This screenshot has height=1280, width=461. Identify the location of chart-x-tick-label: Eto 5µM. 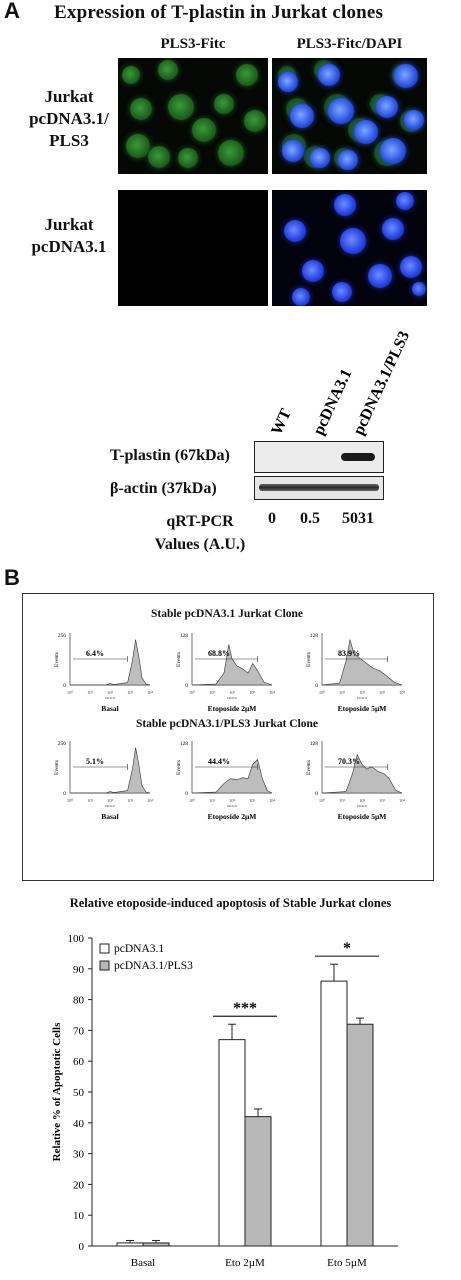
(347, 1263).